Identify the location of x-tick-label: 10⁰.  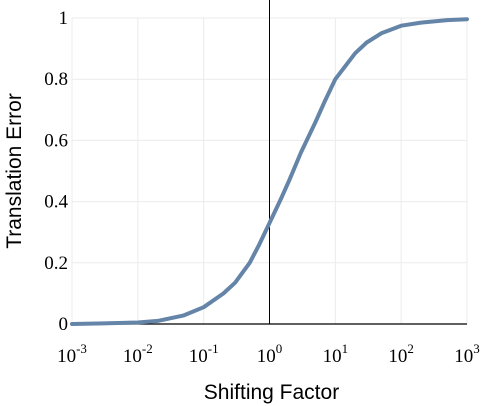
(270, 354).